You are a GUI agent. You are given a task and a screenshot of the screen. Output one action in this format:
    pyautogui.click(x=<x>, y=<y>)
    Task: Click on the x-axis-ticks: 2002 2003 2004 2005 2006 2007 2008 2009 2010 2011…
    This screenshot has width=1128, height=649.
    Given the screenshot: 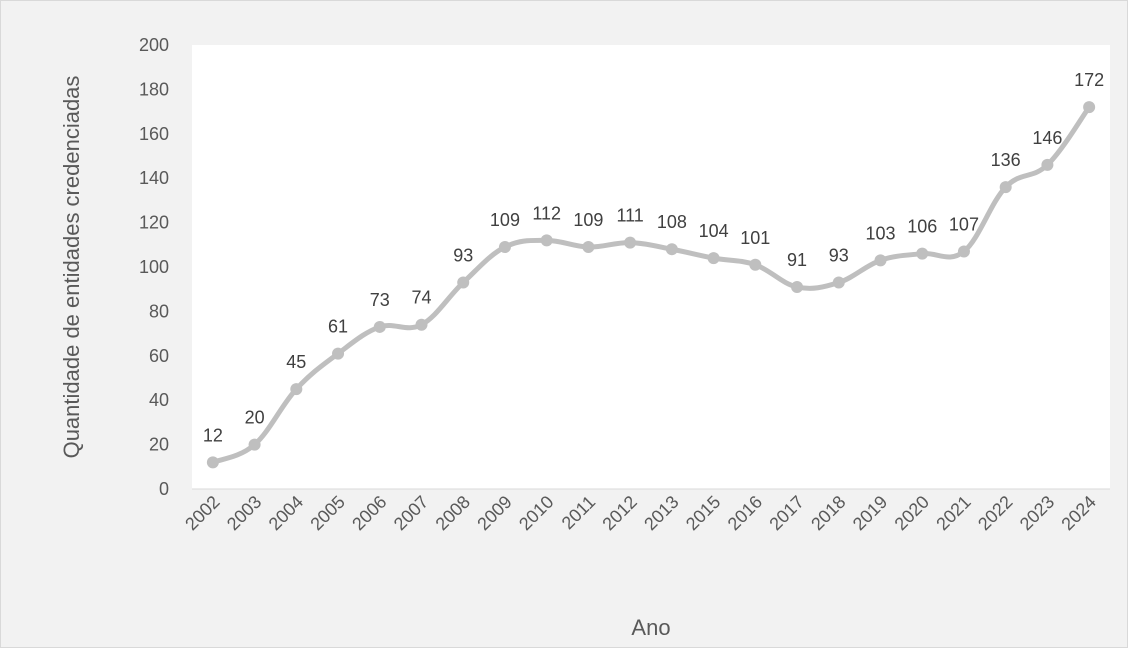 What is the action you would take?
    pyautogui.click(x=640, y=513)
    